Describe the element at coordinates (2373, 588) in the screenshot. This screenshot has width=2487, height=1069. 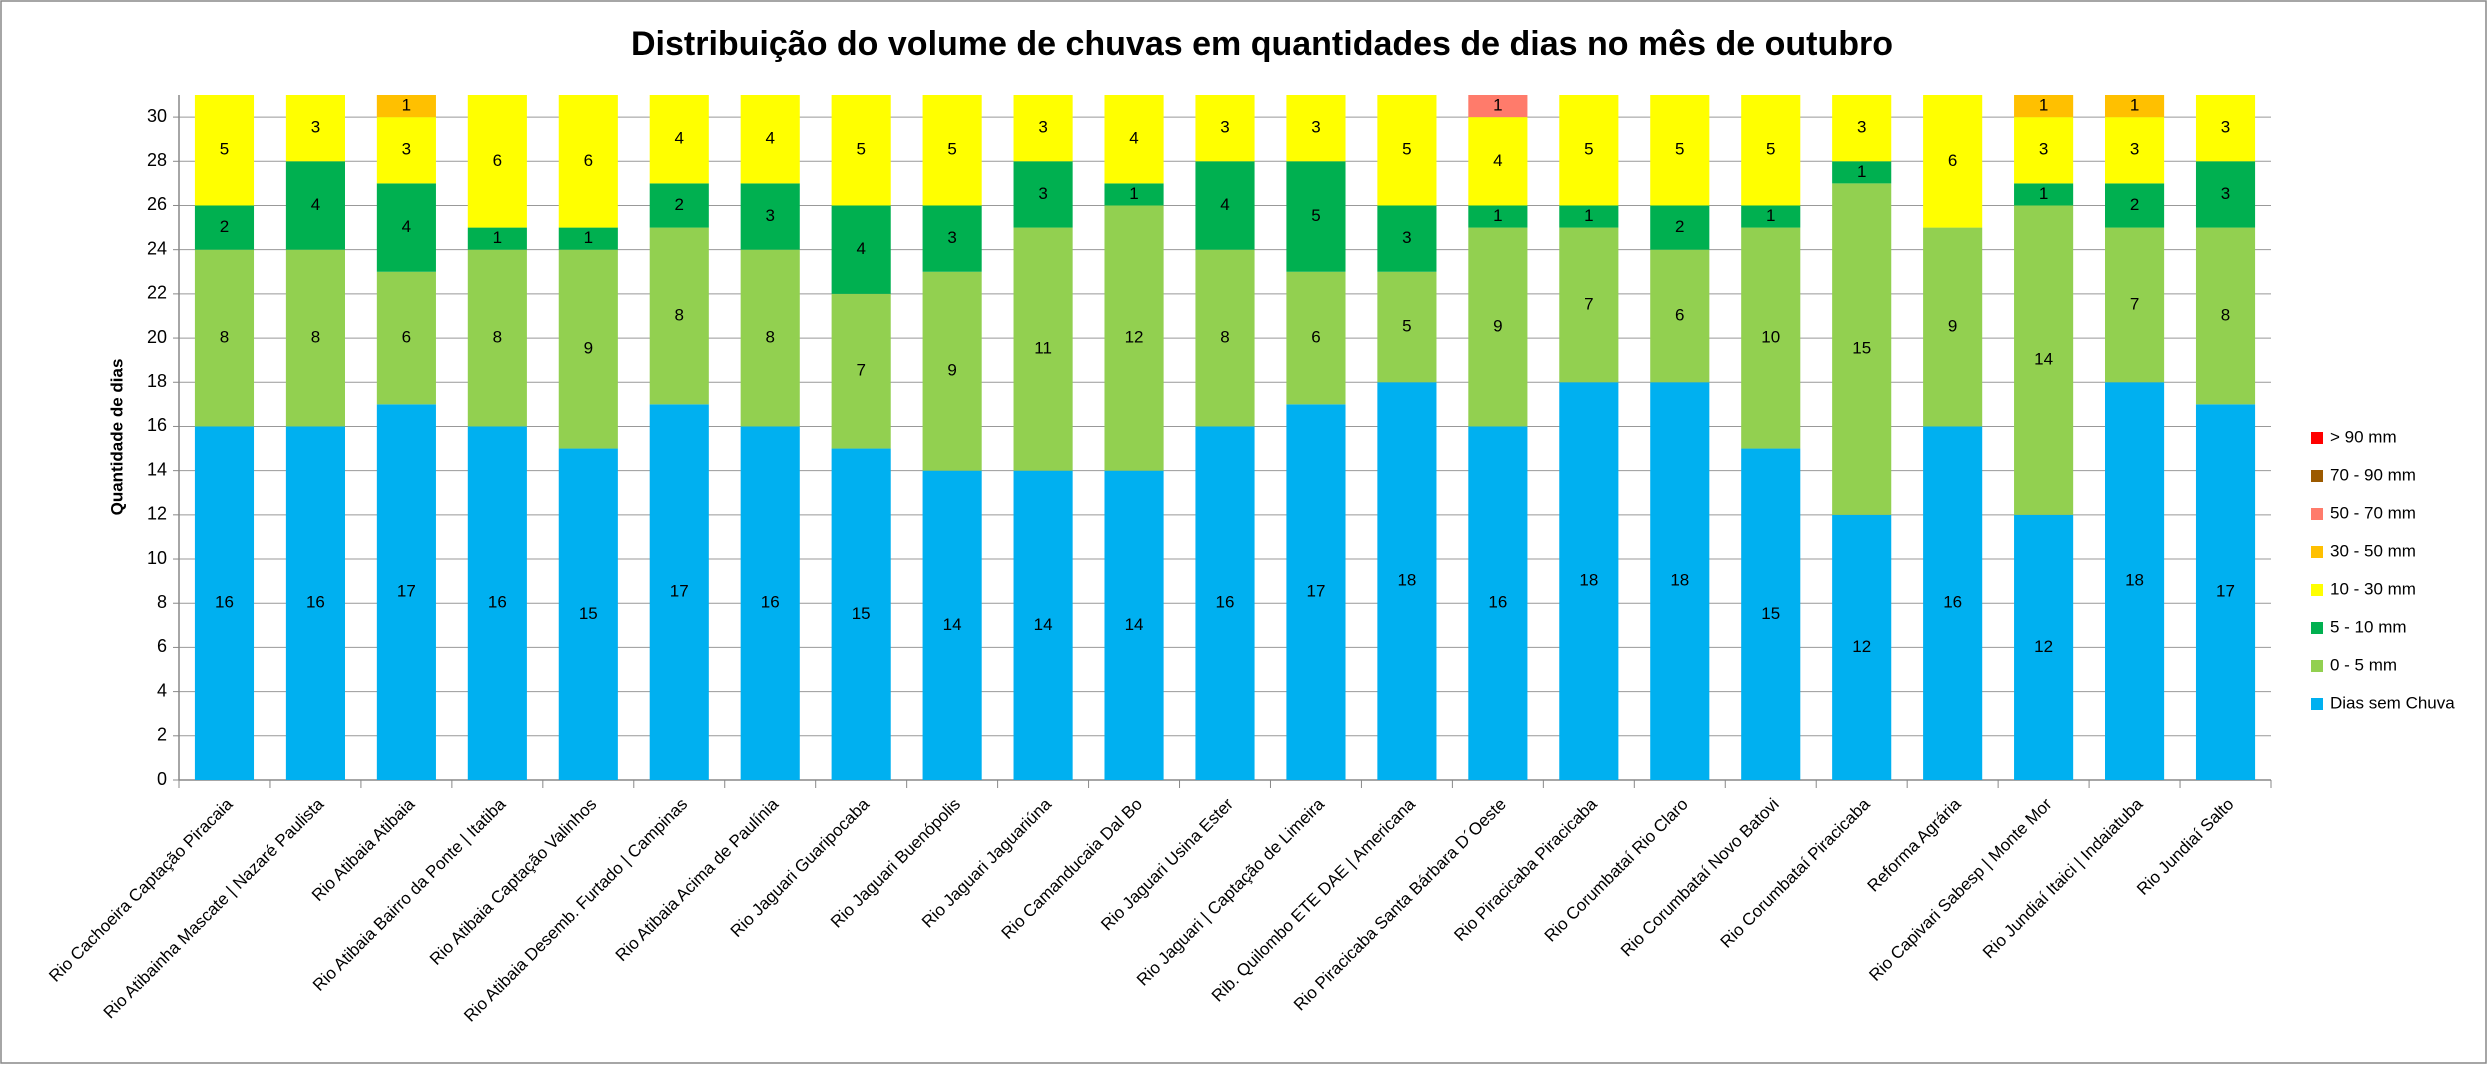
I see `legend-label: 10 - 30 mm` at that location.